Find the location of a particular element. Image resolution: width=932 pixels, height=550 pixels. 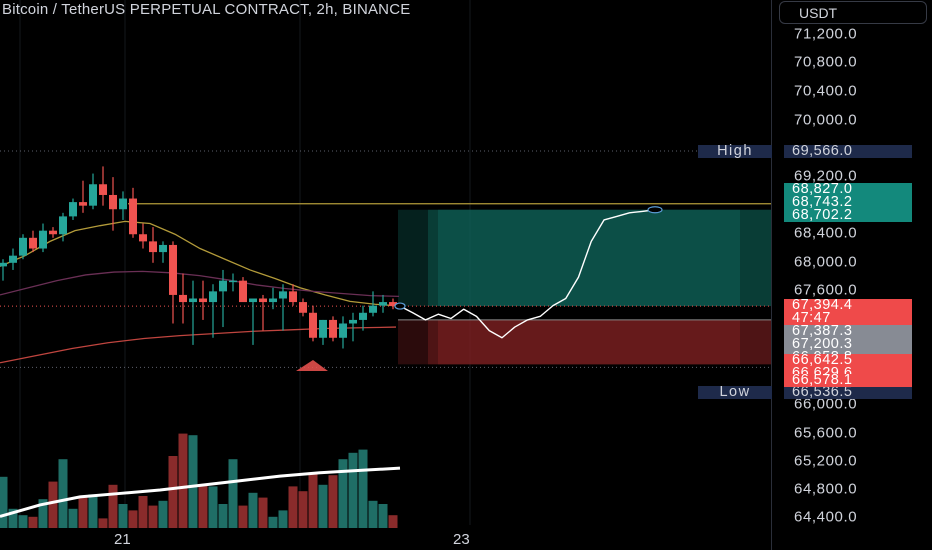

stop-zone is located at coordinates (589, 342).